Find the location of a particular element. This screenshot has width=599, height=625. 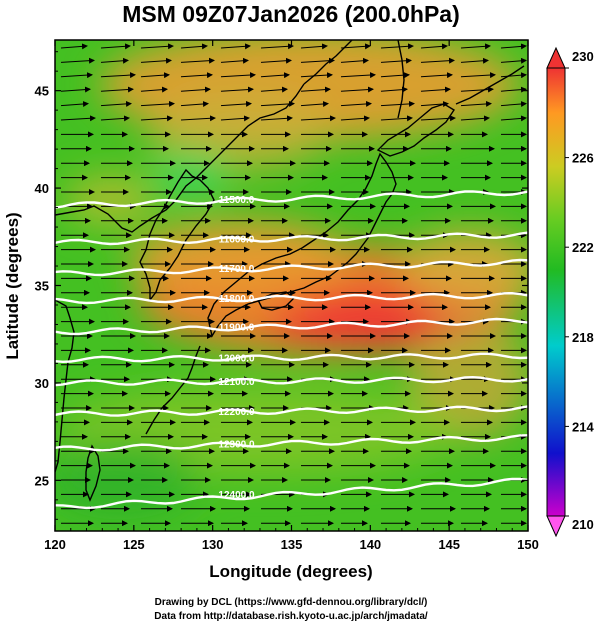

height-contour-label: 11900.0 is located at coordinates (237, 327).